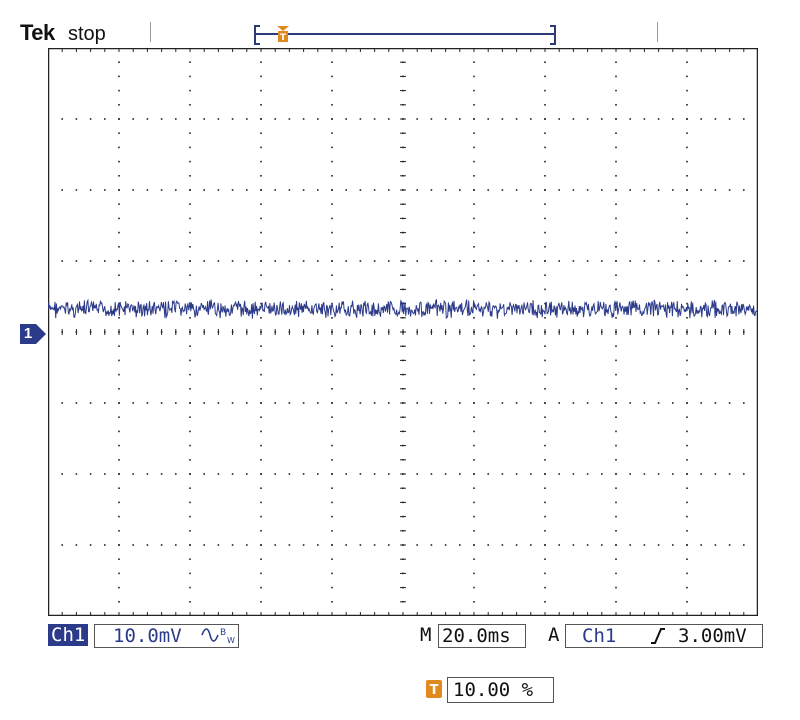 This screenshot has width=800, height=720. Describe the element at coordinates (68, 635) in the screenshot. I see `ch1-tag: Ch1` at that location.